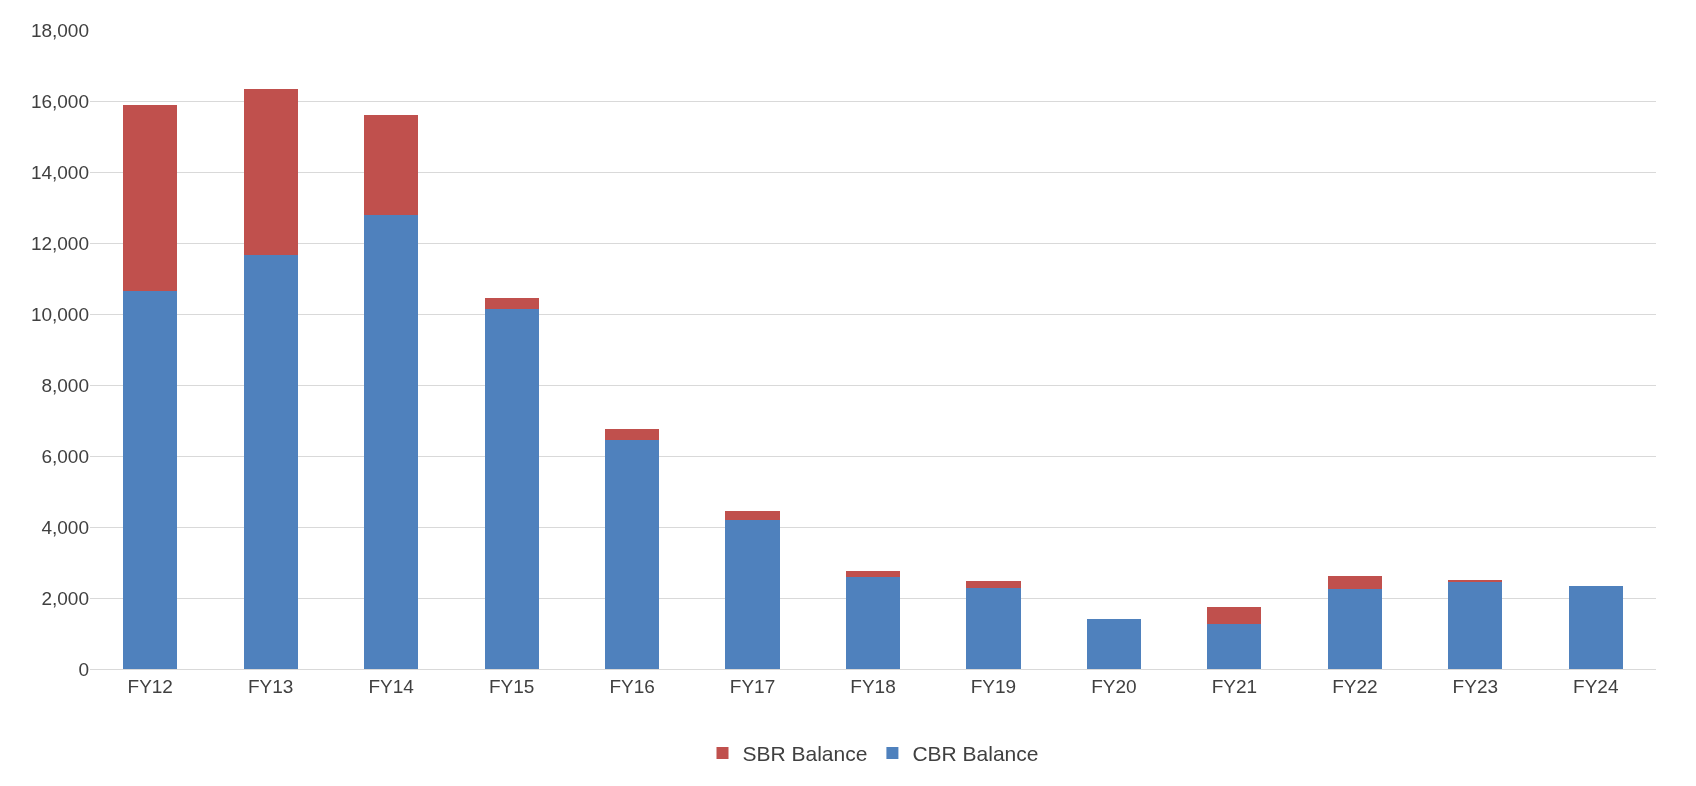 This screenshot has width=1696, height=786. What do you see at coordinates (1475, 686) in the screenshot?
I see `x-tick-label: FY23` at bounding box center [1475, 686].